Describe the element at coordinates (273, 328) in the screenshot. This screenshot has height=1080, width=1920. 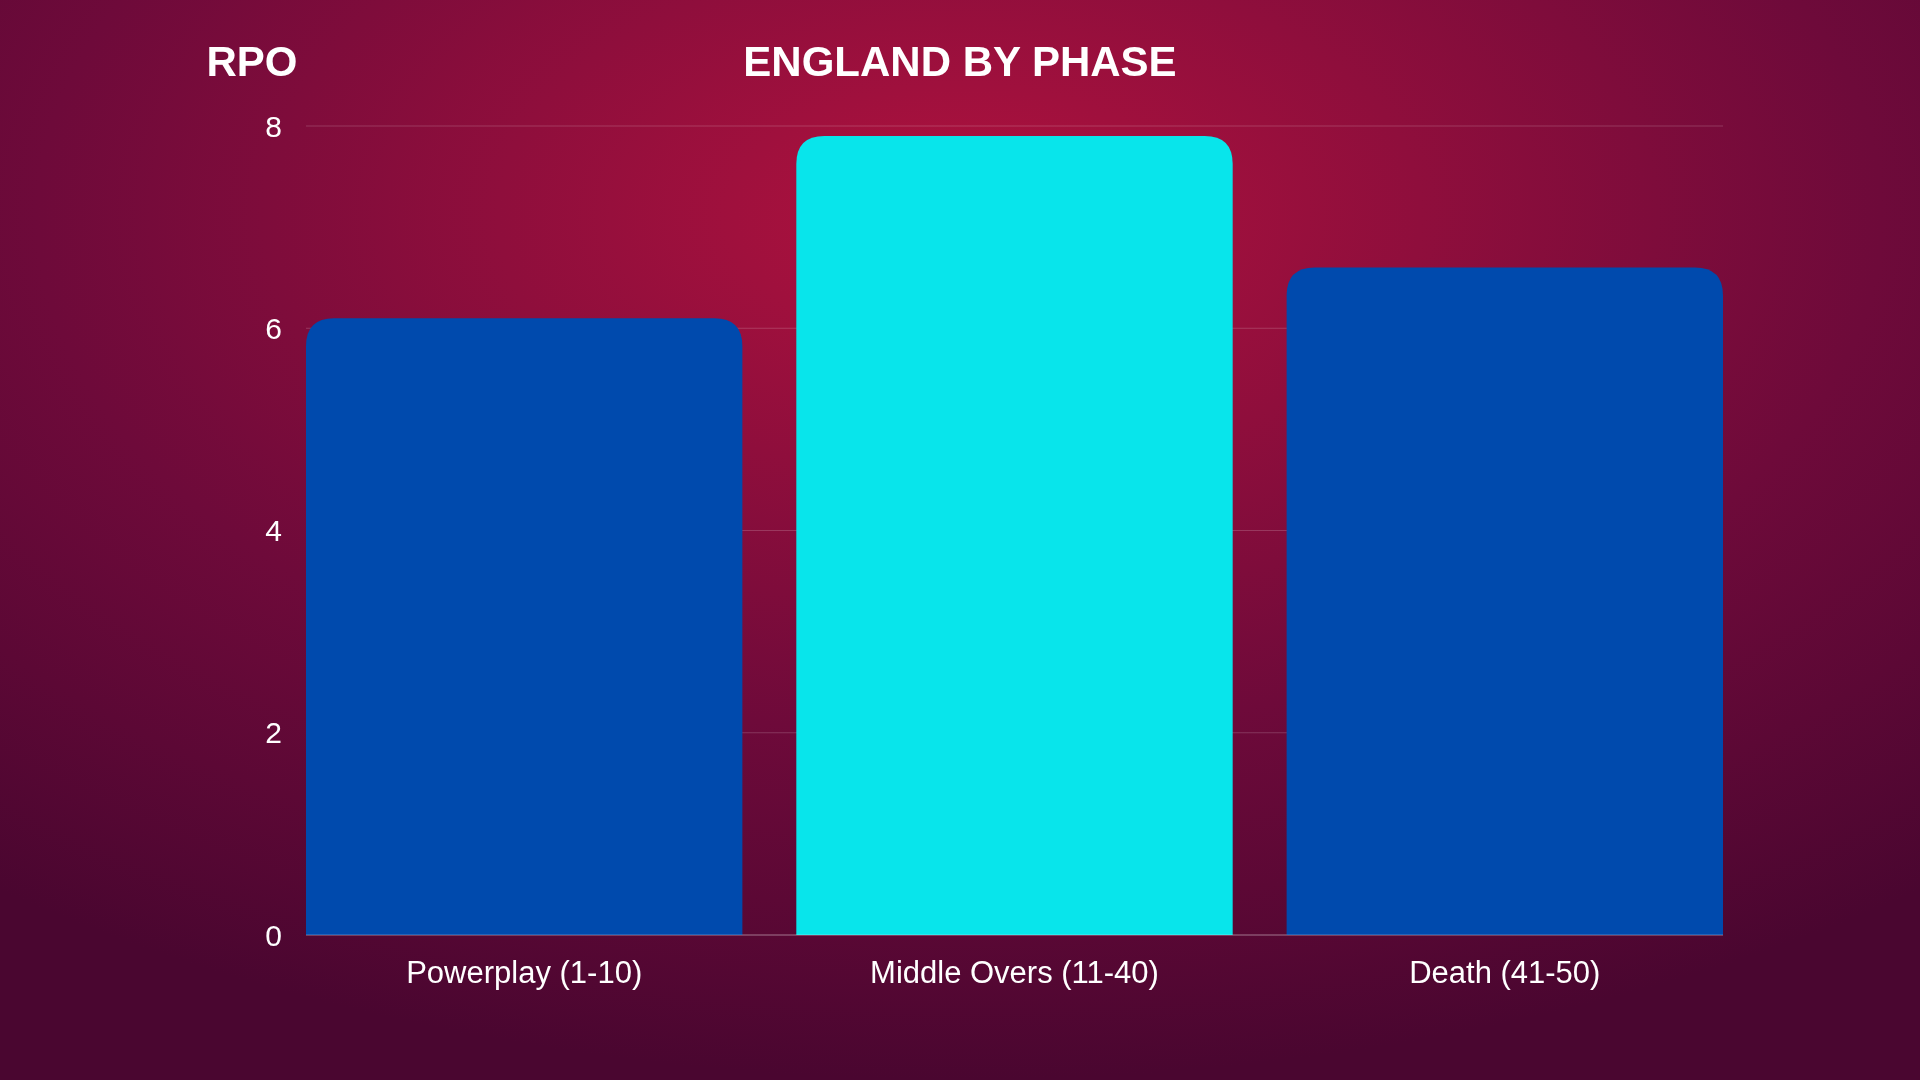
I see `y-tick-label: 6` at that location.